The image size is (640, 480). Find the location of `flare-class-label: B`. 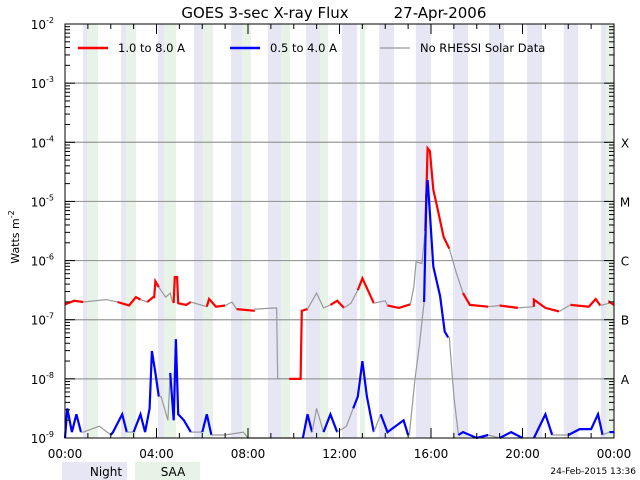

flare-class-label: B is located at coordinates (625, 321).